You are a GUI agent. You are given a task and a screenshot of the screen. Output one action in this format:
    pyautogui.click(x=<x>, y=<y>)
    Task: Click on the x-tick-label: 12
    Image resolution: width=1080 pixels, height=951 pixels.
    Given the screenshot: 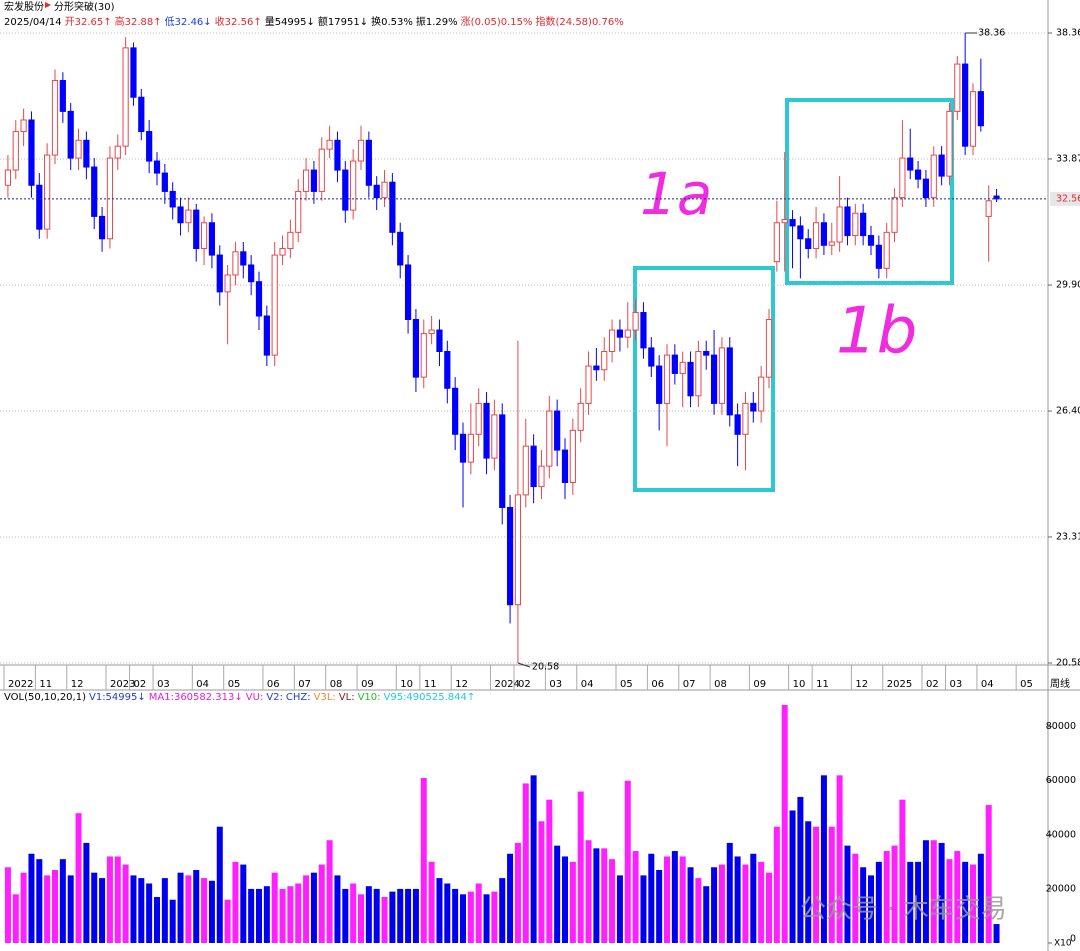 What is the action you would take?
    pyautogui.click(x=461, y=684)
    